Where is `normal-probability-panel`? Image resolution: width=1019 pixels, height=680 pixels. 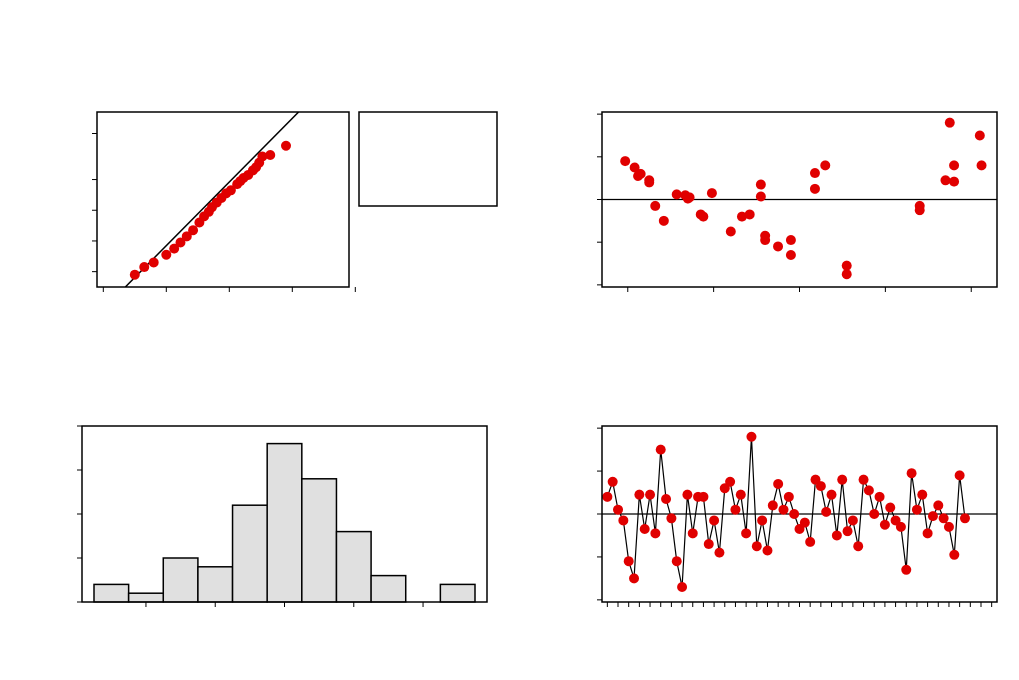
normal-probability-panel is located at coordinates (224, 201).